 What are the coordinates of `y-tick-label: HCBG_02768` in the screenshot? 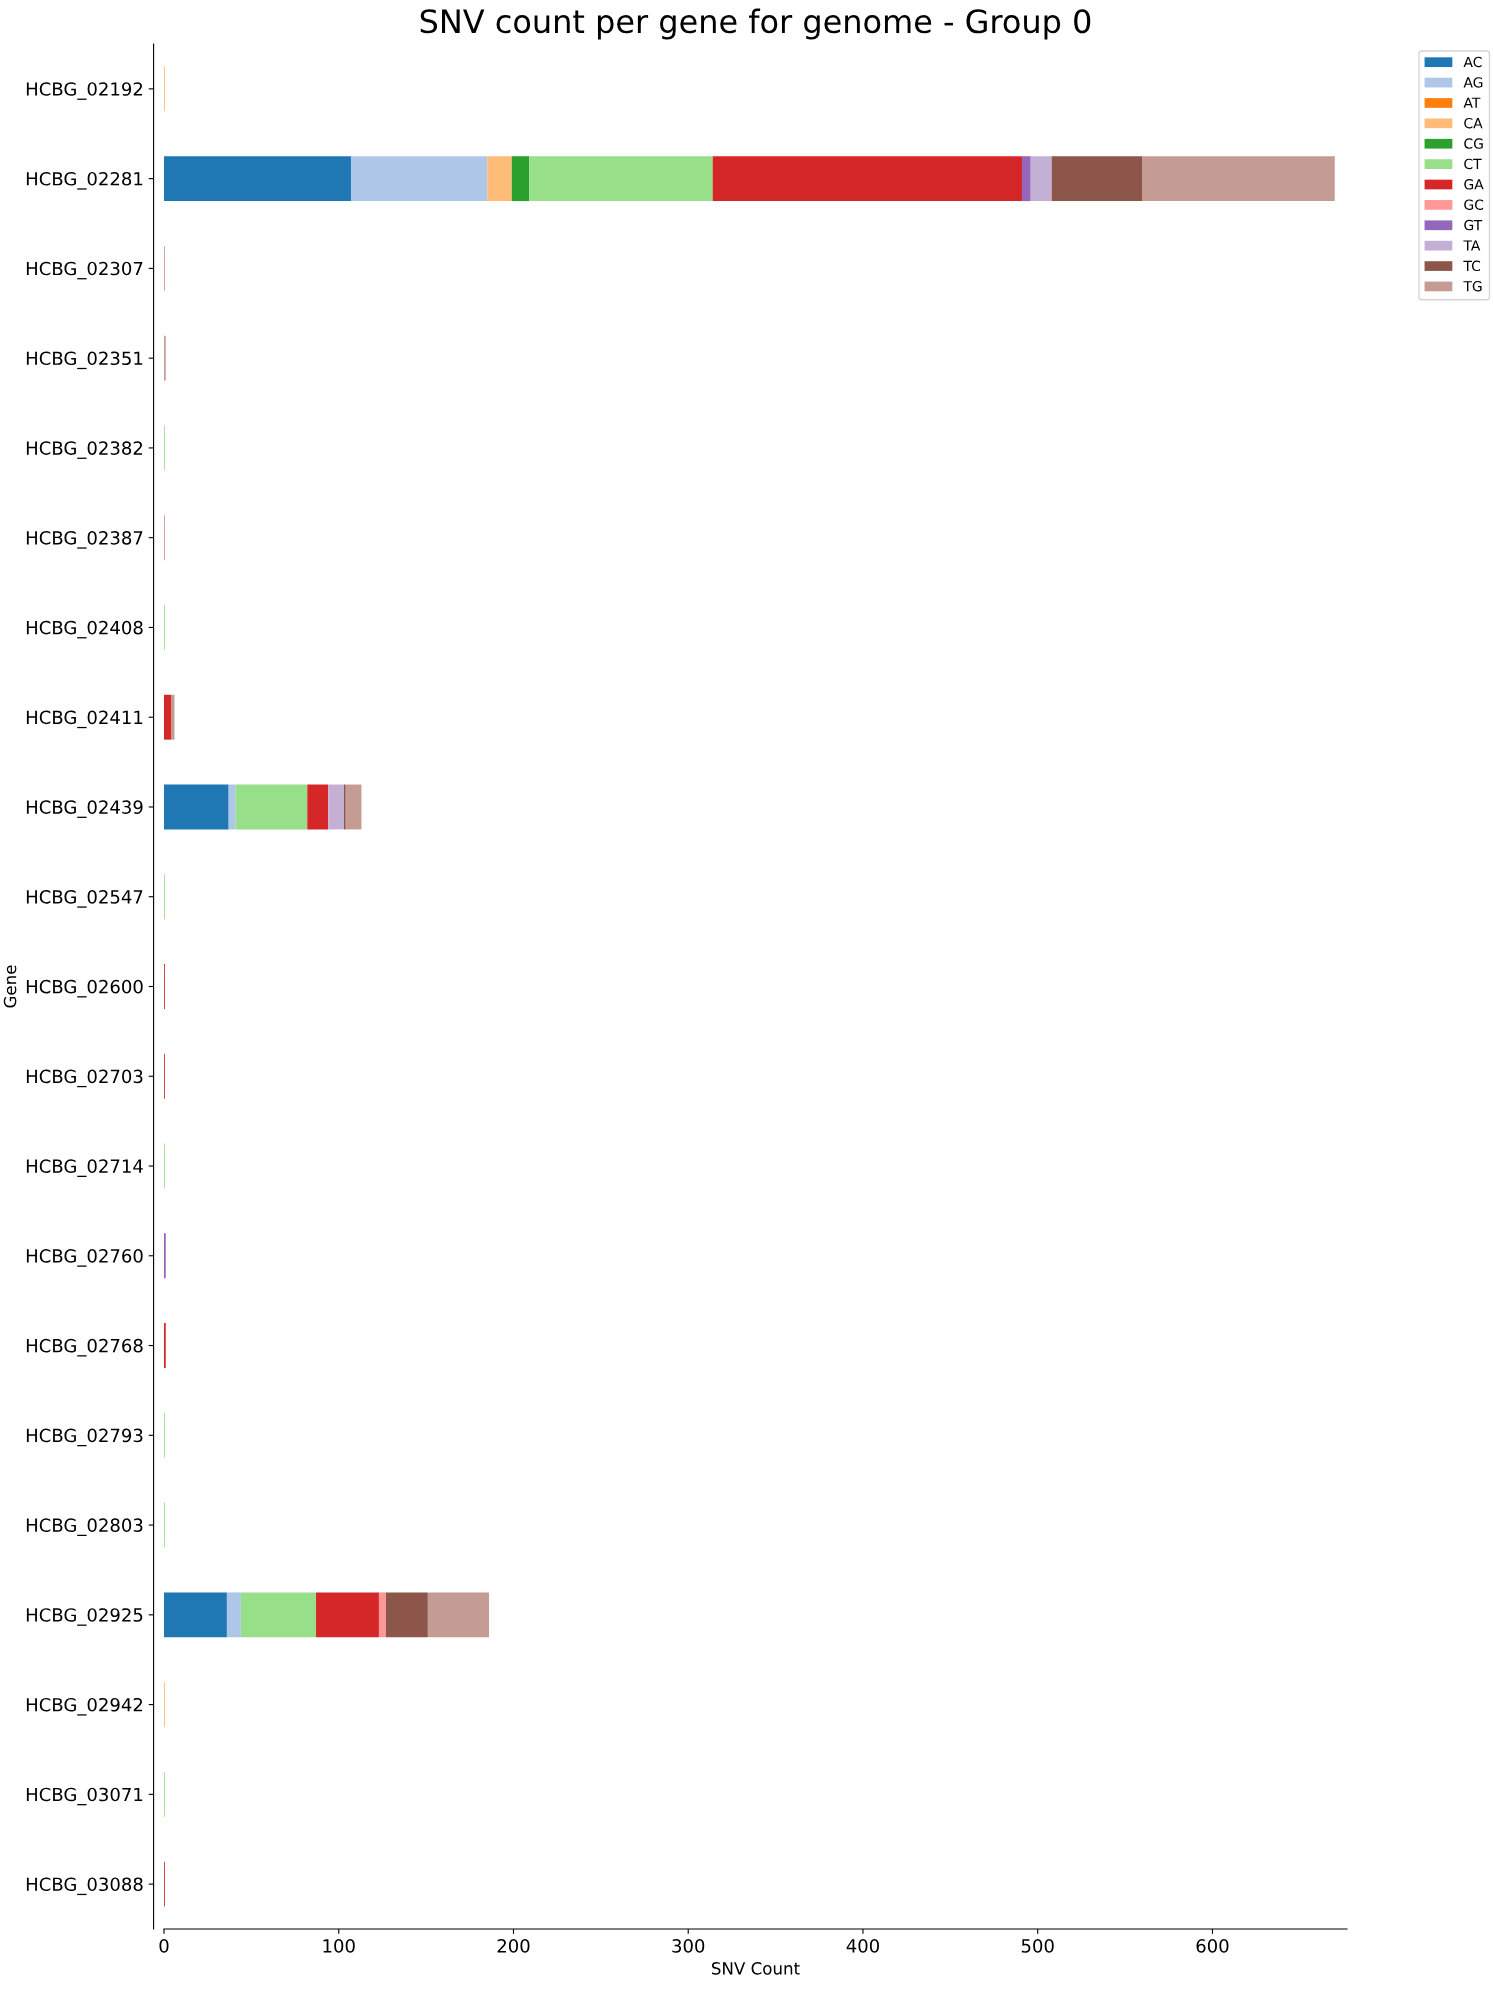 It's located at (84, 1347).